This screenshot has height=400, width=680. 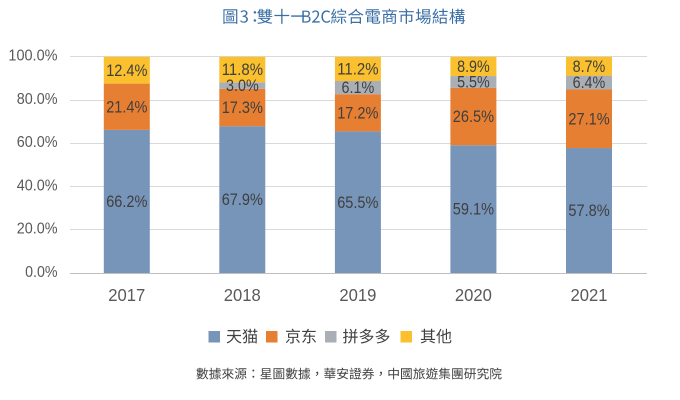 What do you see at coordinates (589, 211) in the screenshot?
I see `svg-text: 57.8%` at bounding box center [589, 211].